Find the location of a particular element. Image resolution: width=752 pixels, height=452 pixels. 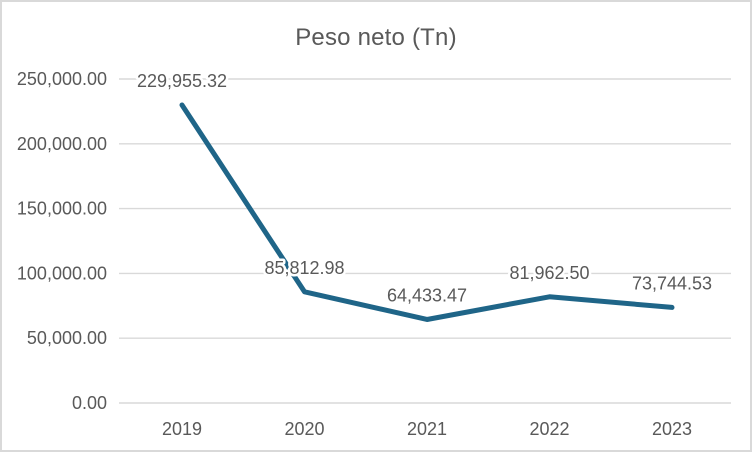

y-axis-tick-label: 150,000.00 is located at coordinates (62, 209).